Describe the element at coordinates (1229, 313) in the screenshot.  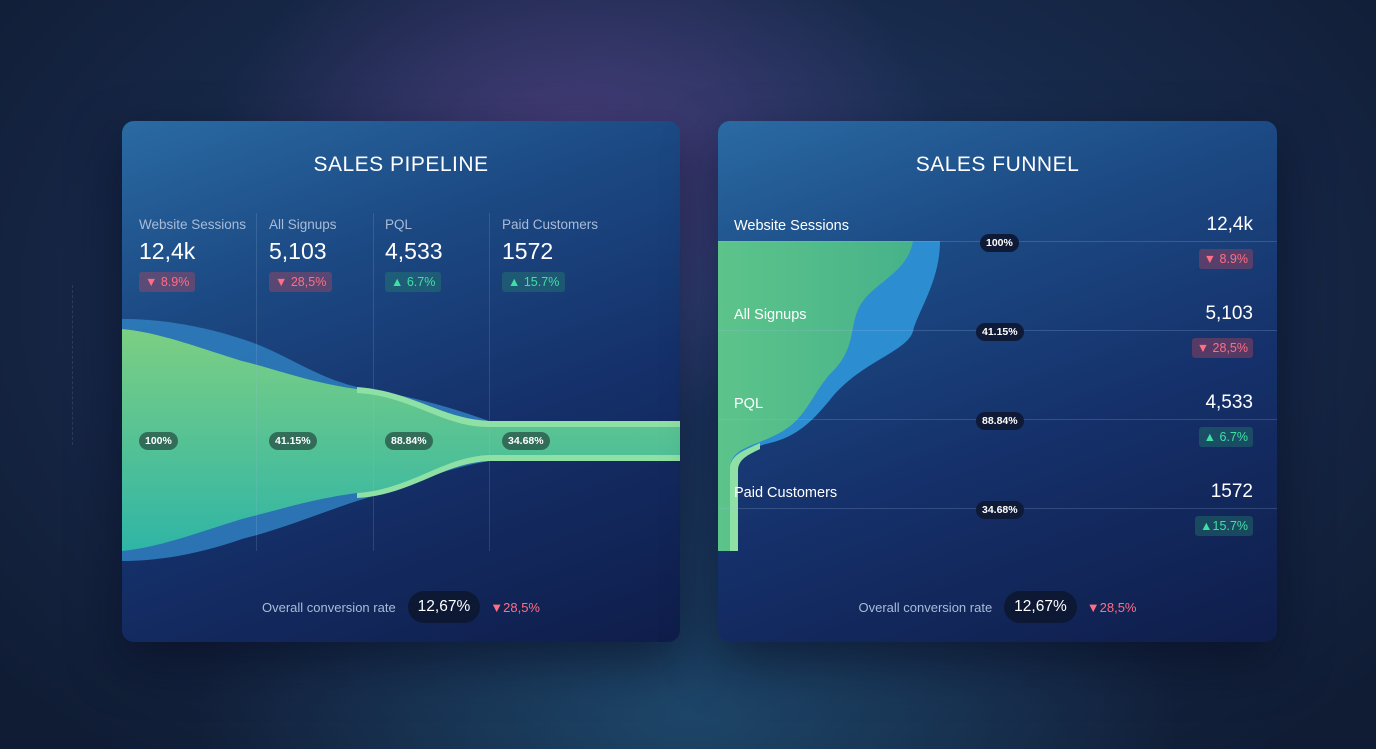
I see `funnel-stage-value: 5,103` at that location.